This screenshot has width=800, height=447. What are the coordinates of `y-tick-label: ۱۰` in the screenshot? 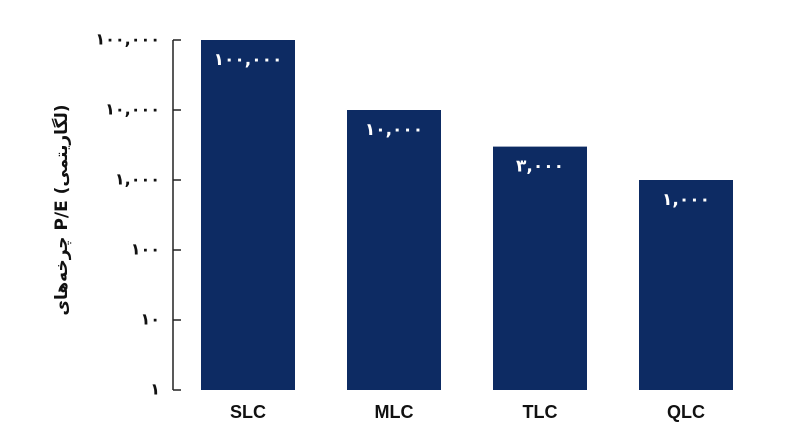 It's located at (150, 319).